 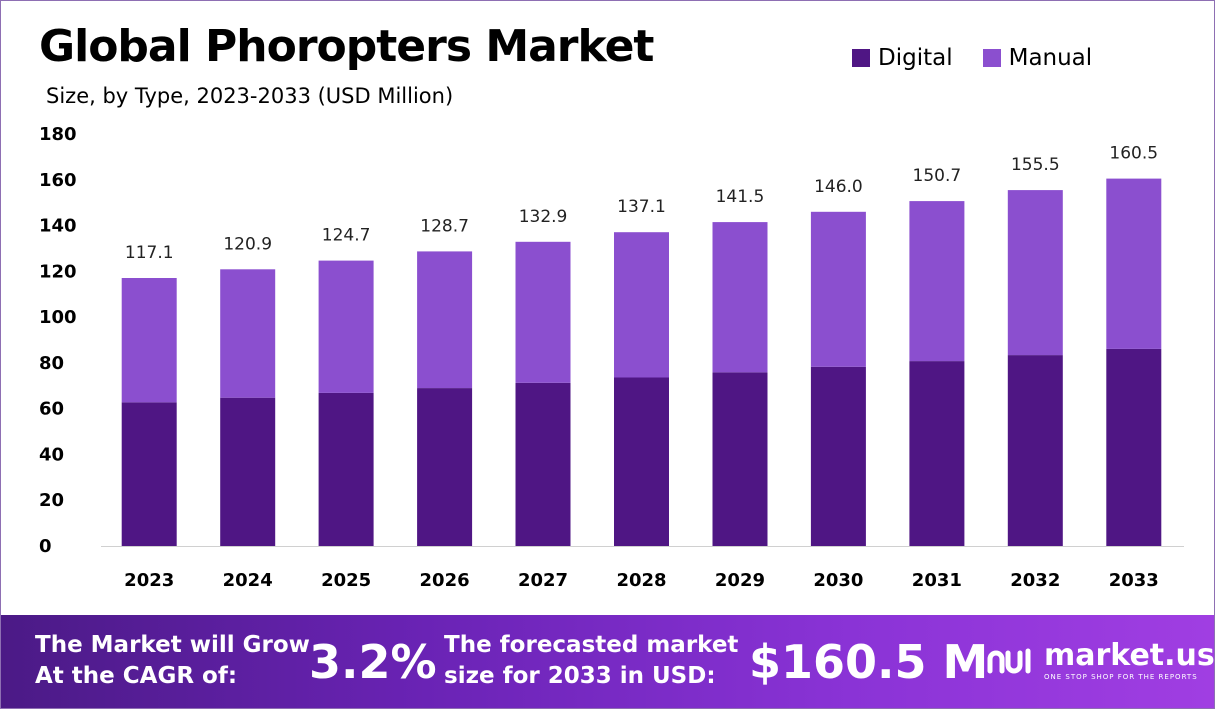 What do you see at coordinates (972, 58) in the screenshot?
I see `legend: Digital Manual` at bounding box center [972, 58].